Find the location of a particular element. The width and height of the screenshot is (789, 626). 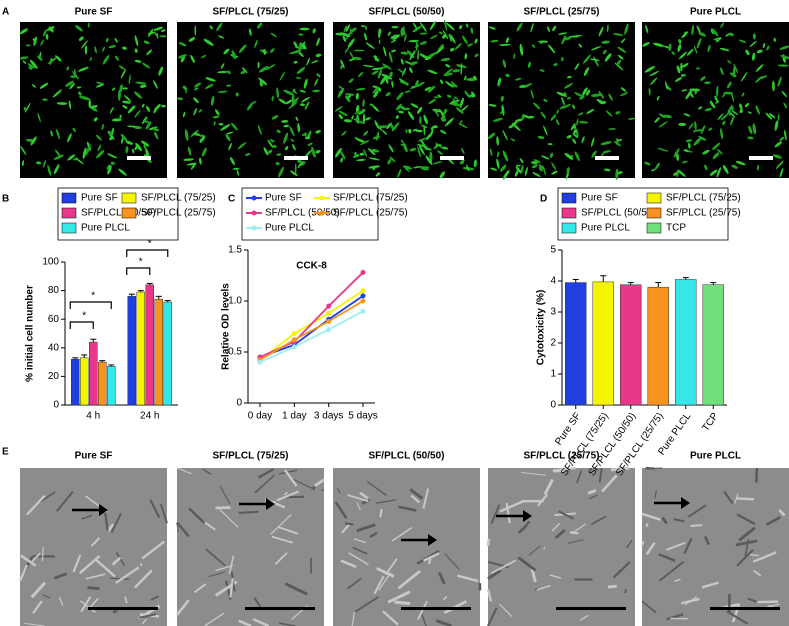

scale-bar is located at coordinates (139, 158).